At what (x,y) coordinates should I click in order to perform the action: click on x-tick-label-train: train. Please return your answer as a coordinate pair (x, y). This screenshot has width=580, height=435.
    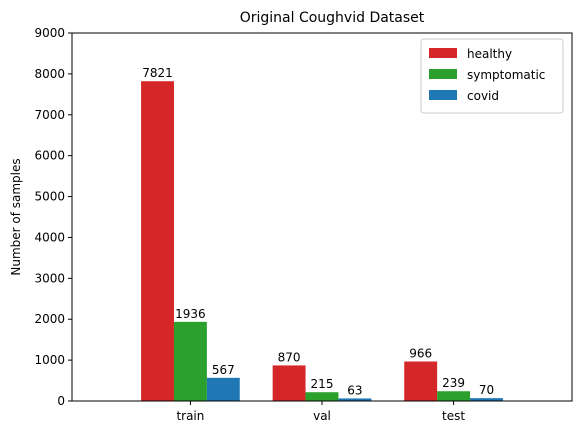
    Looking at the image, I should click on (190, 416).